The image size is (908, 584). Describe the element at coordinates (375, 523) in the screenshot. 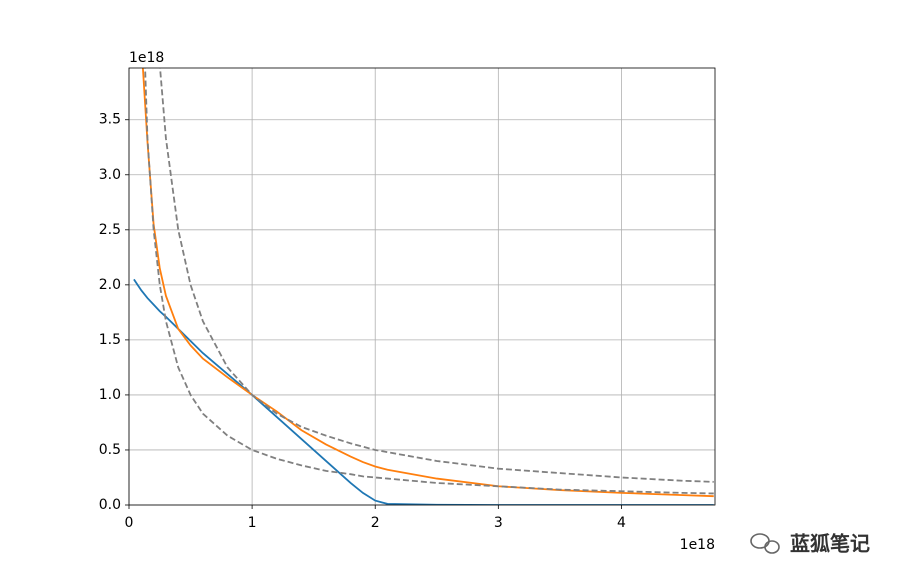

I see `x-tick-label: 2` at that location.